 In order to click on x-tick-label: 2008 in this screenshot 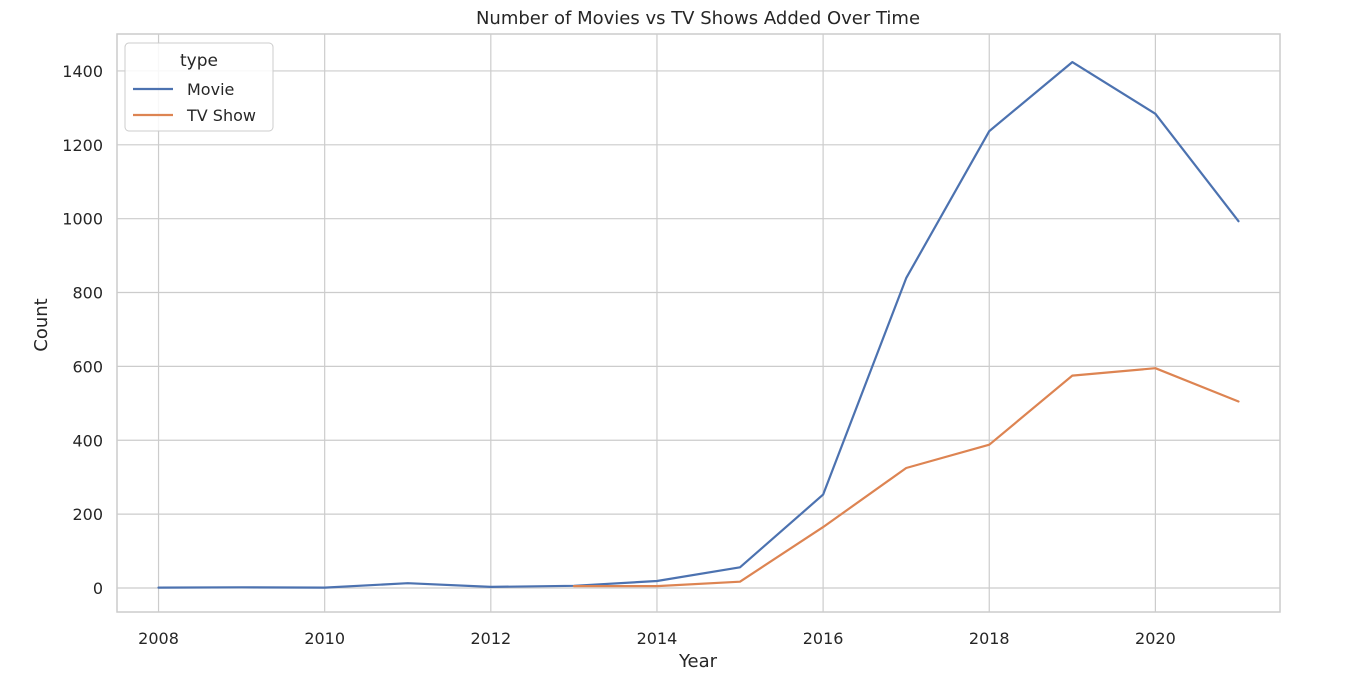, I will do `click(158, 638)`.